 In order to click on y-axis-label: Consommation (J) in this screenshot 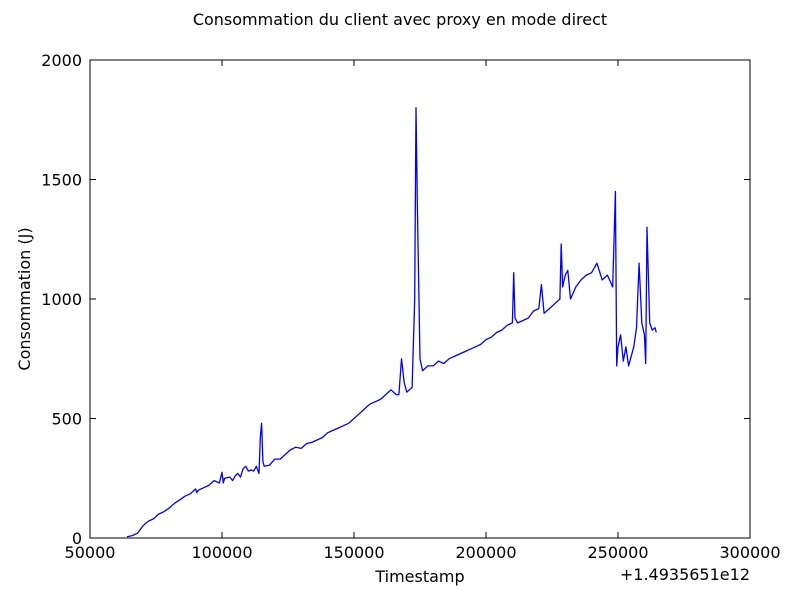, I will do `click(24, 298)`.